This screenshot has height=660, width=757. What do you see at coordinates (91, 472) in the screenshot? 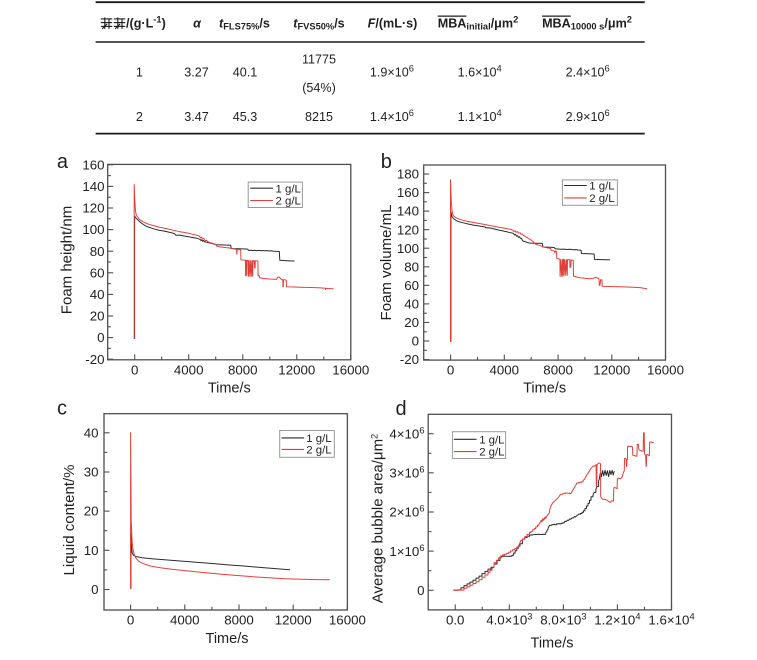
I see `svg-text: 30` at bounding box center [91, 472].